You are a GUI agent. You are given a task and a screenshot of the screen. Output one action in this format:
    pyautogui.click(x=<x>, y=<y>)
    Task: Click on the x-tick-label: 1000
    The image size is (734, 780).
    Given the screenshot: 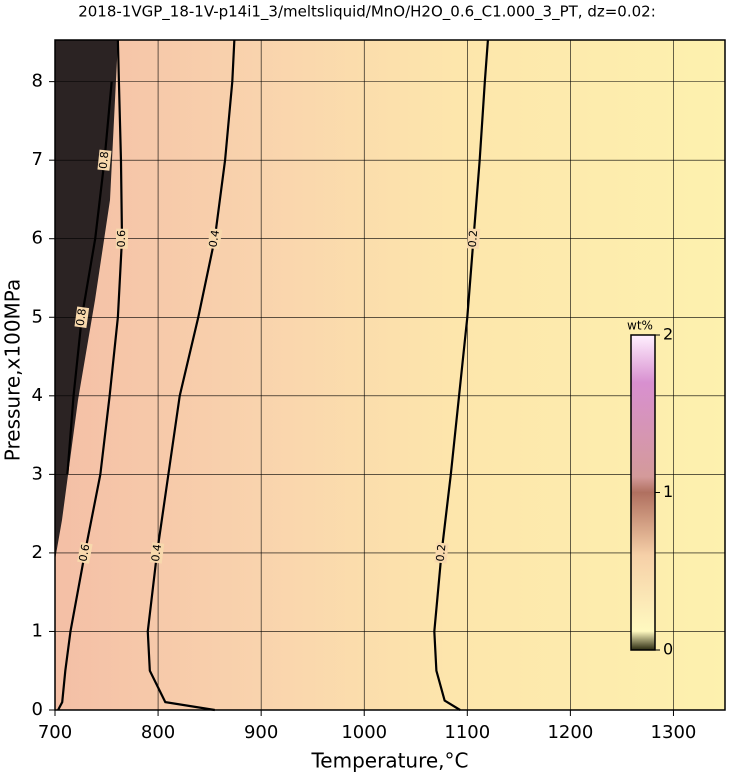 What is the action you would take?
    pyautogui.click(x=364, y=732)
    